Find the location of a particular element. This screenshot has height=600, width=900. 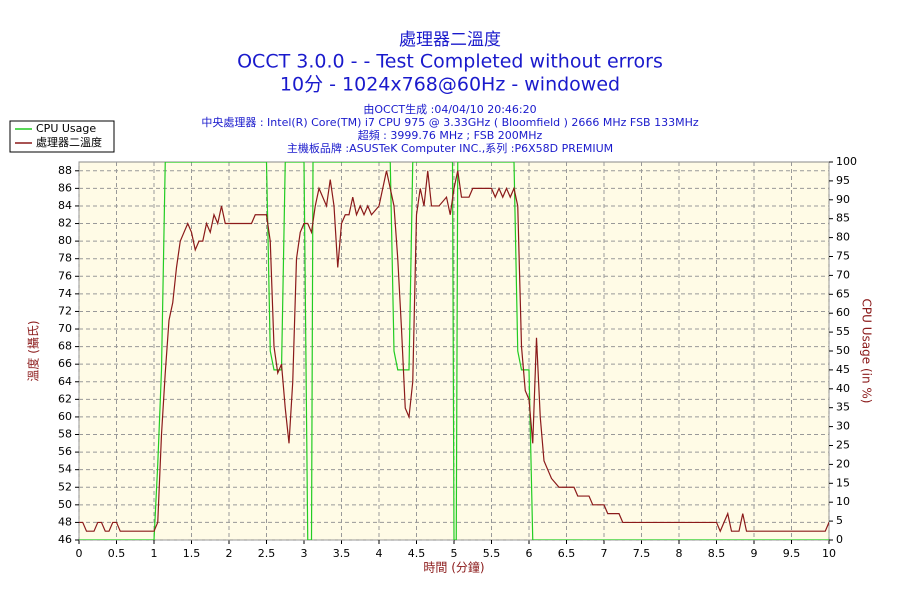

x-axis-label: 時間 (分鐘) is located at coordinates (453, 567).